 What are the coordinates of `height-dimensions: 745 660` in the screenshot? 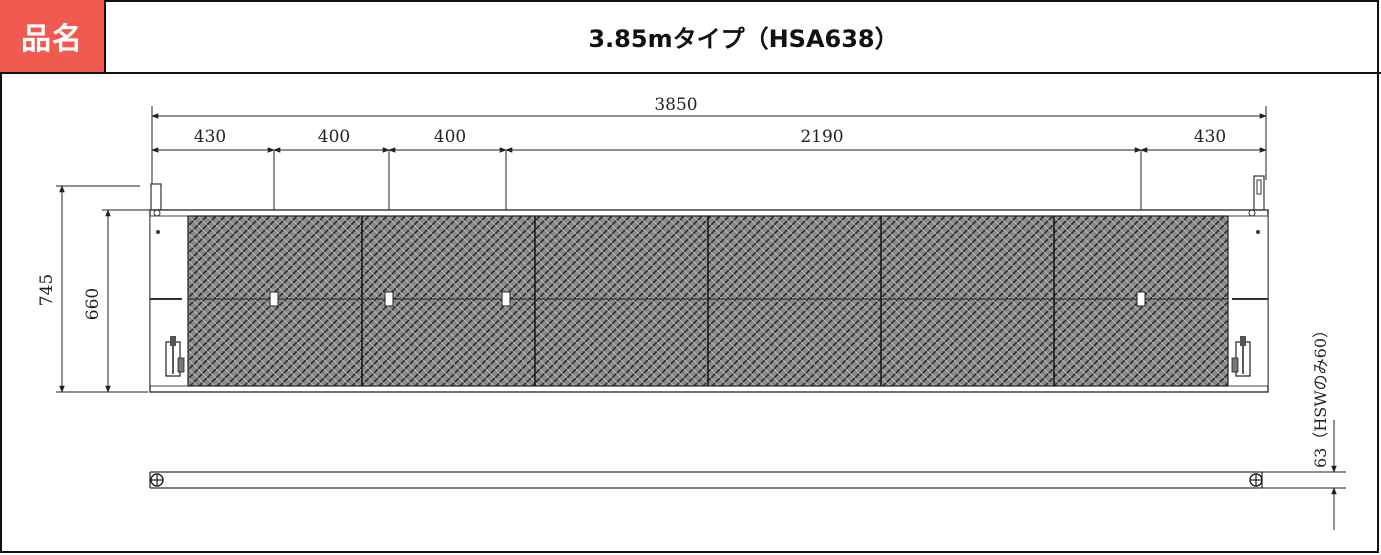 It's located at (93, 289).